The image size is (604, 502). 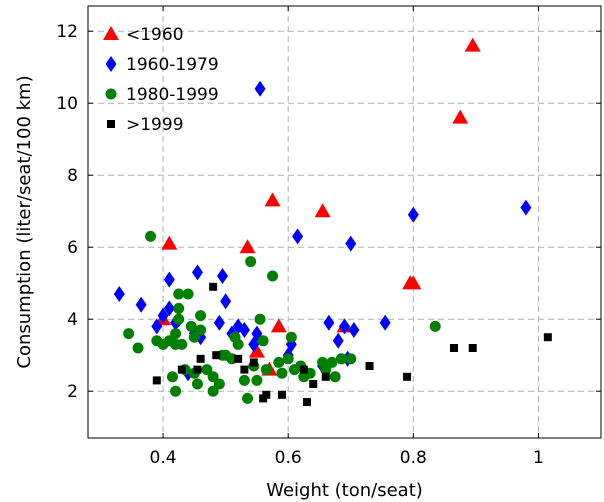 What do you see at coordinates (111, 124) in the screenshot?
I see `legend-marker-square` at bounding box center [111, 124].